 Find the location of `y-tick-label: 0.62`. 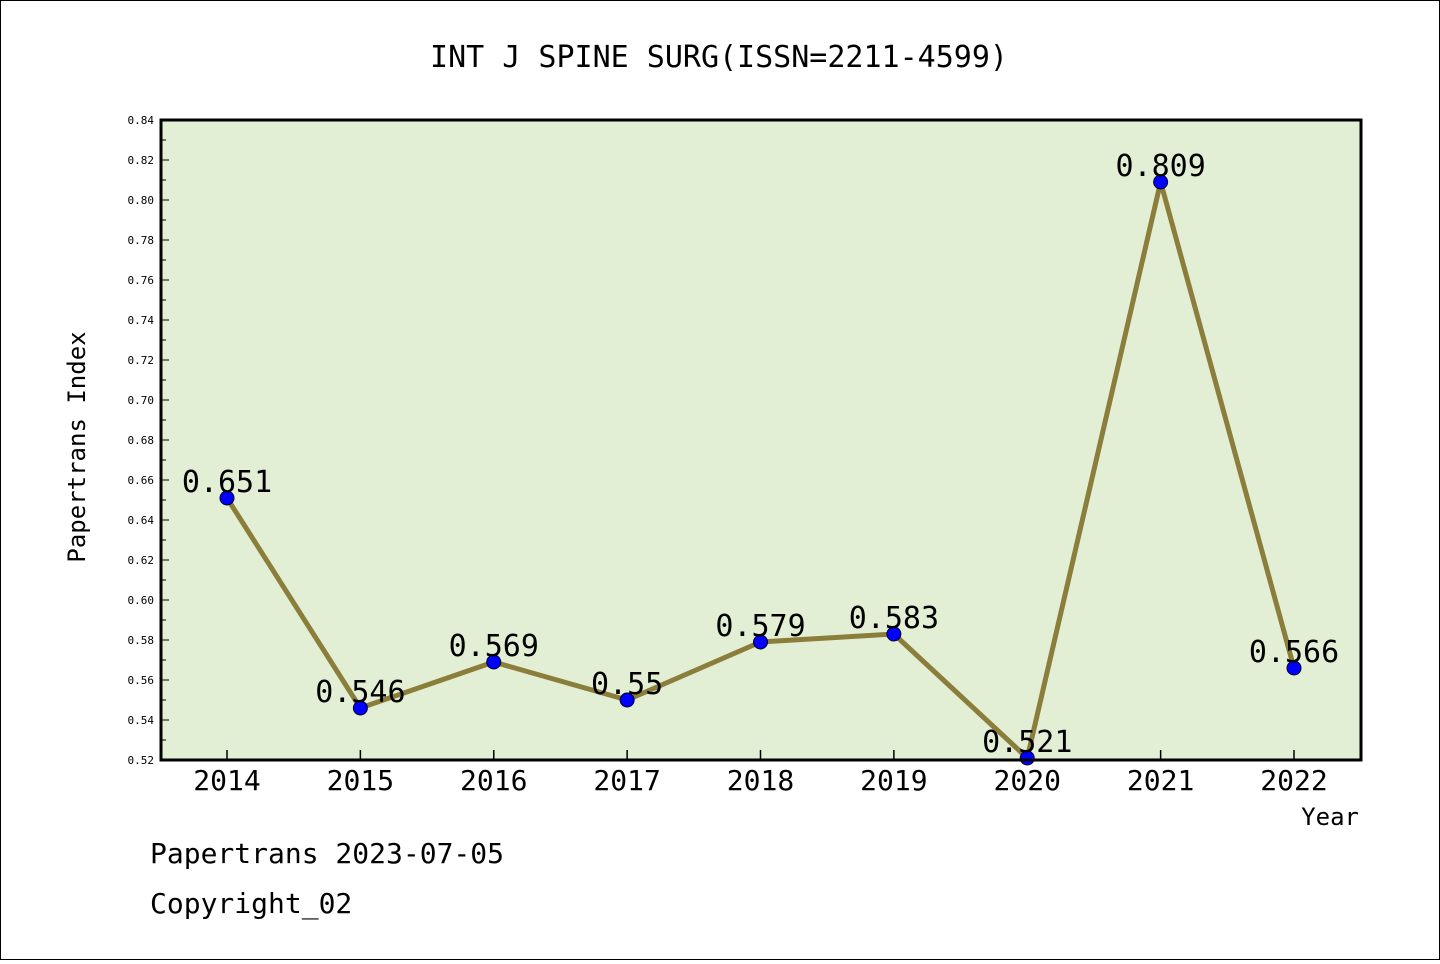

y-tick-label: 0.62 is located at coordinates (141, 560).